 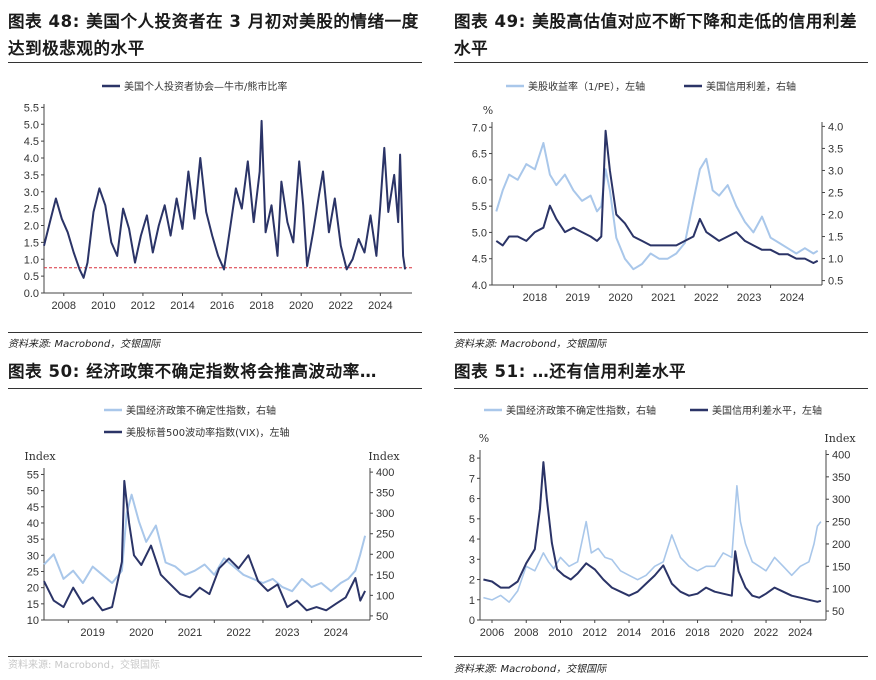 I want to click on y-tick-label-left: 0.0, so click(x=31, y=294).